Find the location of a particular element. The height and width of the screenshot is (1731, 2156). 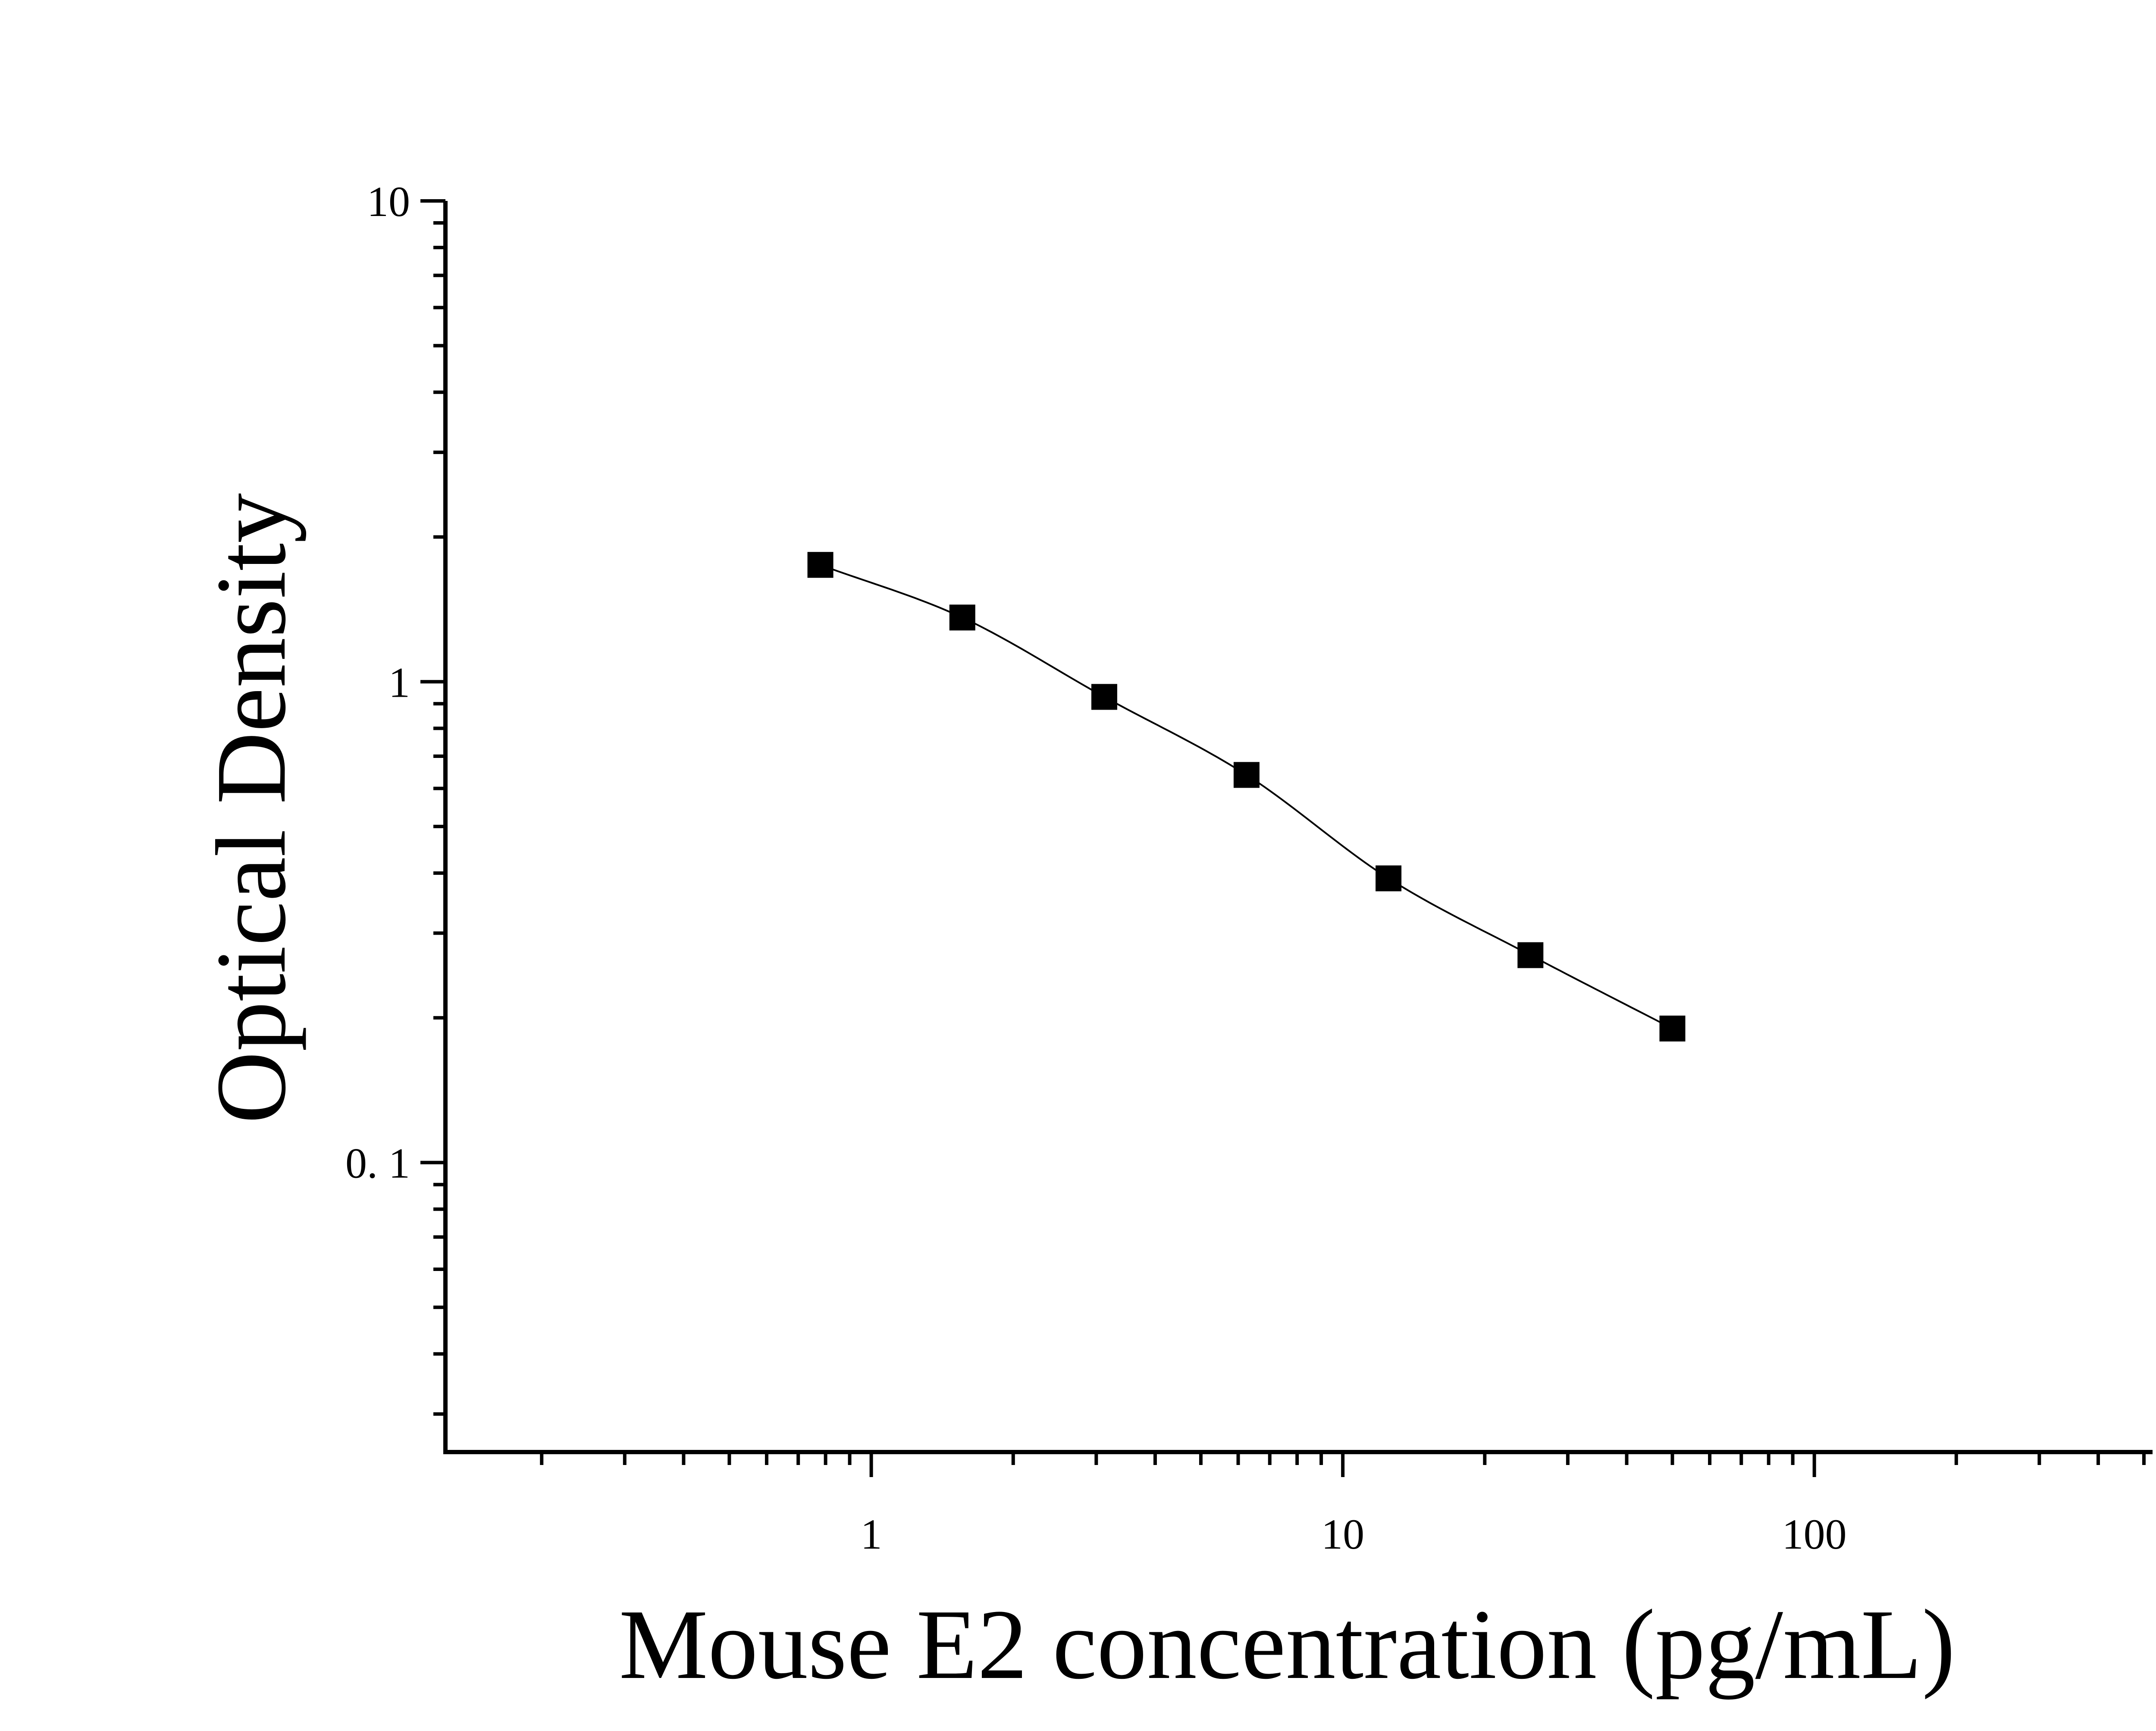

x-tick-label: 100 is located at coordinates (1815, 1534).